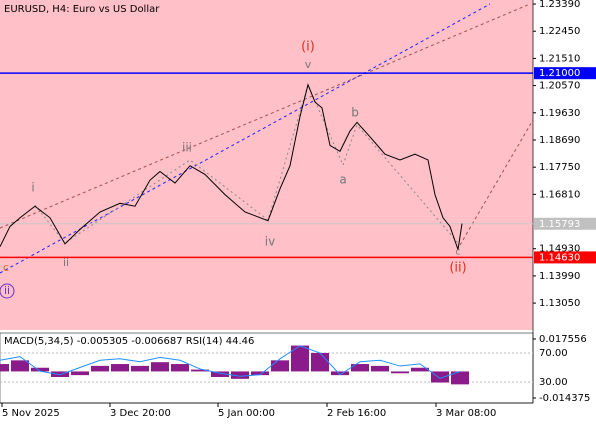  I want to click on y-tick-label: 1.20570, so click(559, 86).